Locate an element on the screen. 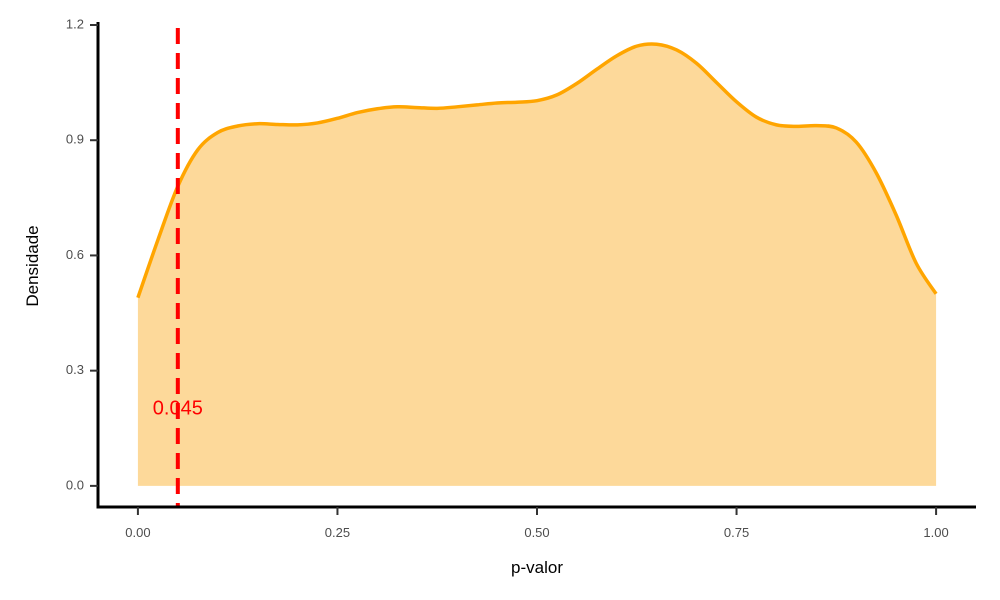 Image resolution: width=1000 pixels, height=600 pixels. y-tick-label: 0.3 is located at coordinates (75, 369).